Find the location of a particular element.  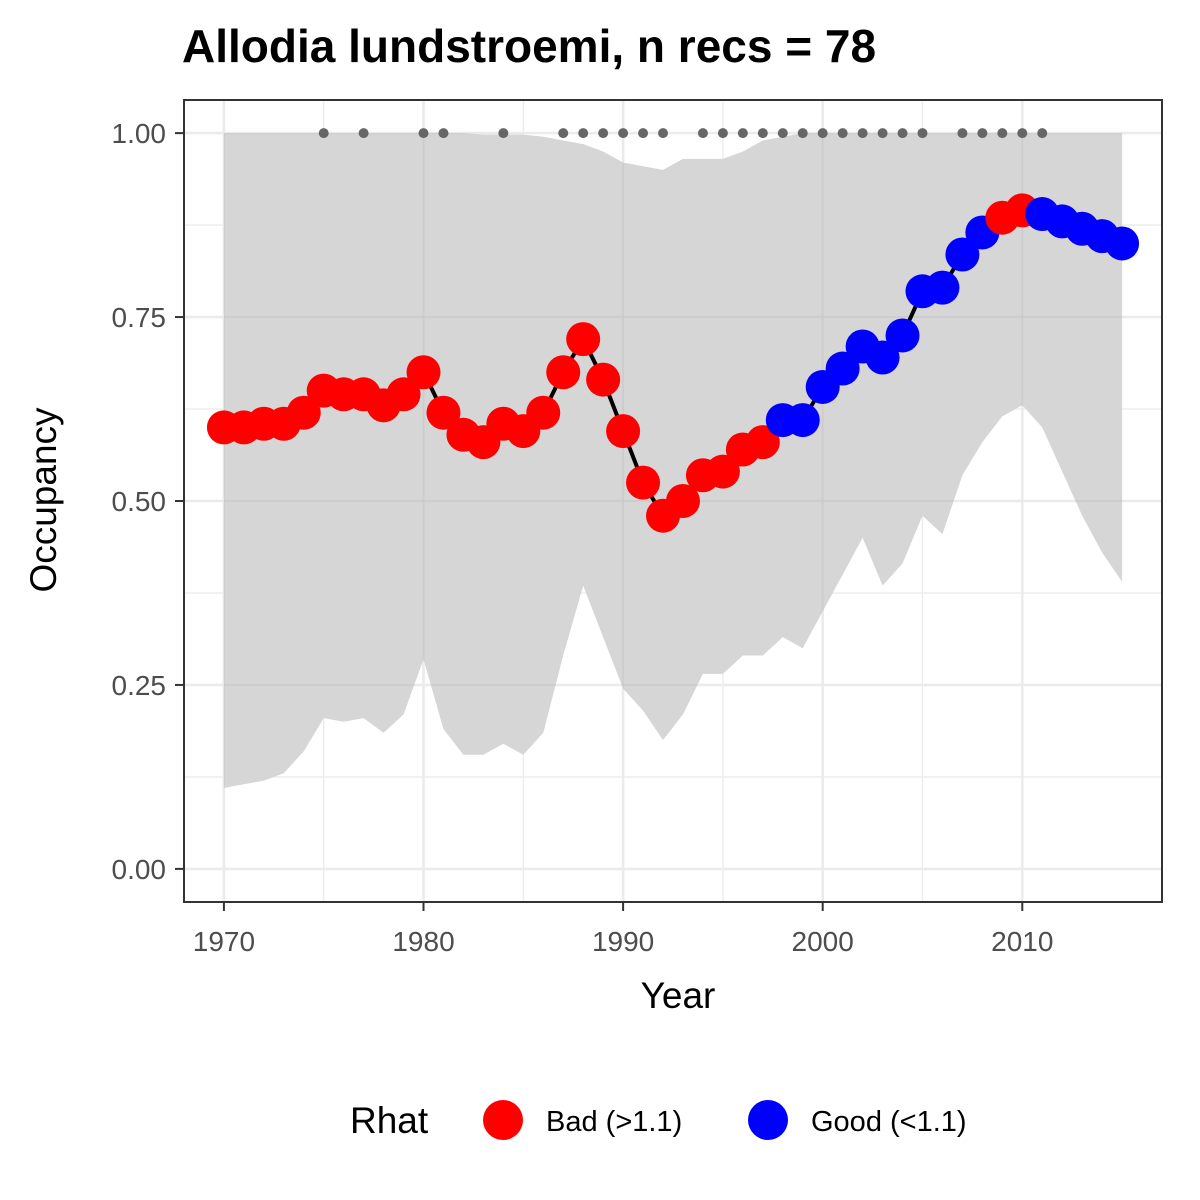

x-tick-label: 1990 is located at coordinates (623, 941).